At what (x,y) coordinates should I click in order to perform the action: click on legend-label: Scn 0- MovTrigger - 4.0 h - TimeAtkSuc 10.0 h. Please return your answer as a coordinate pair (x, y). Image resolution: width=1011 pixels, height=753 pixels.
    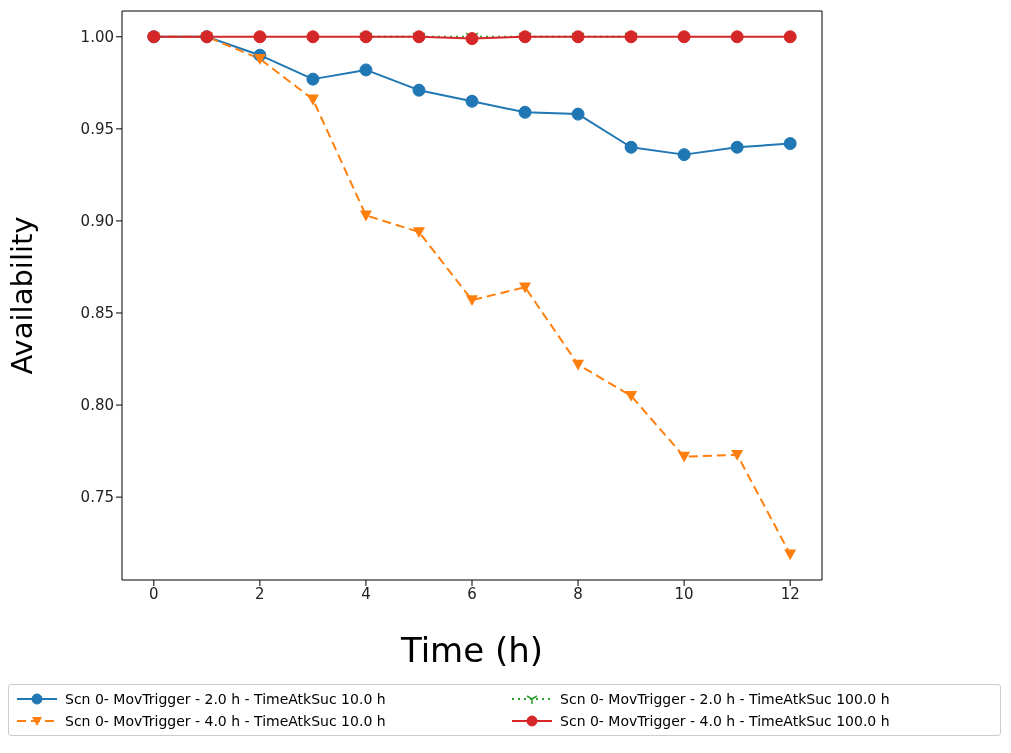
    Looking at the image, I should click on (225, 721).